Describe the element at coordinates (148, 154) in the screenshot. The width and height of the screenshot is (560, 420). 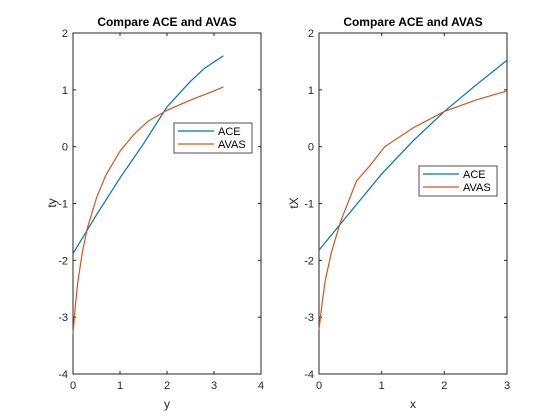
I see `series-line-ace` at that location.